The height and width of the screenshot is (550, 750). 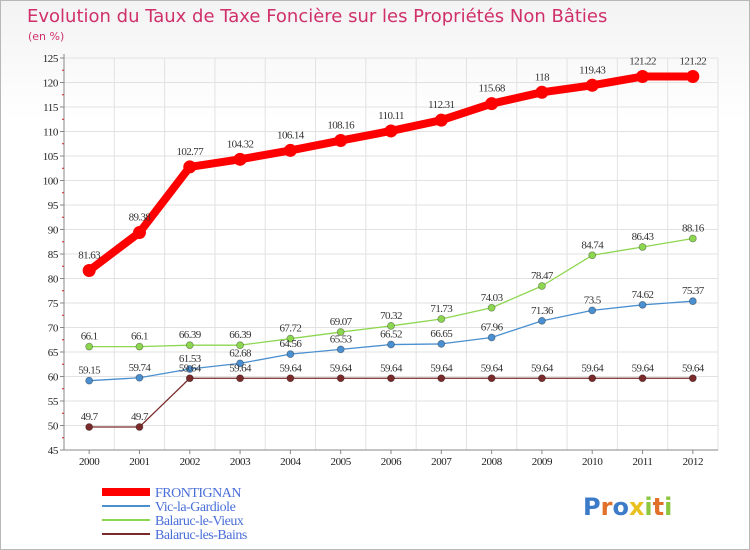 What do you see at coordinates (53, 451) in the screenshot?
I see `y-tick-label: 45` at bounding box center [53, 451].